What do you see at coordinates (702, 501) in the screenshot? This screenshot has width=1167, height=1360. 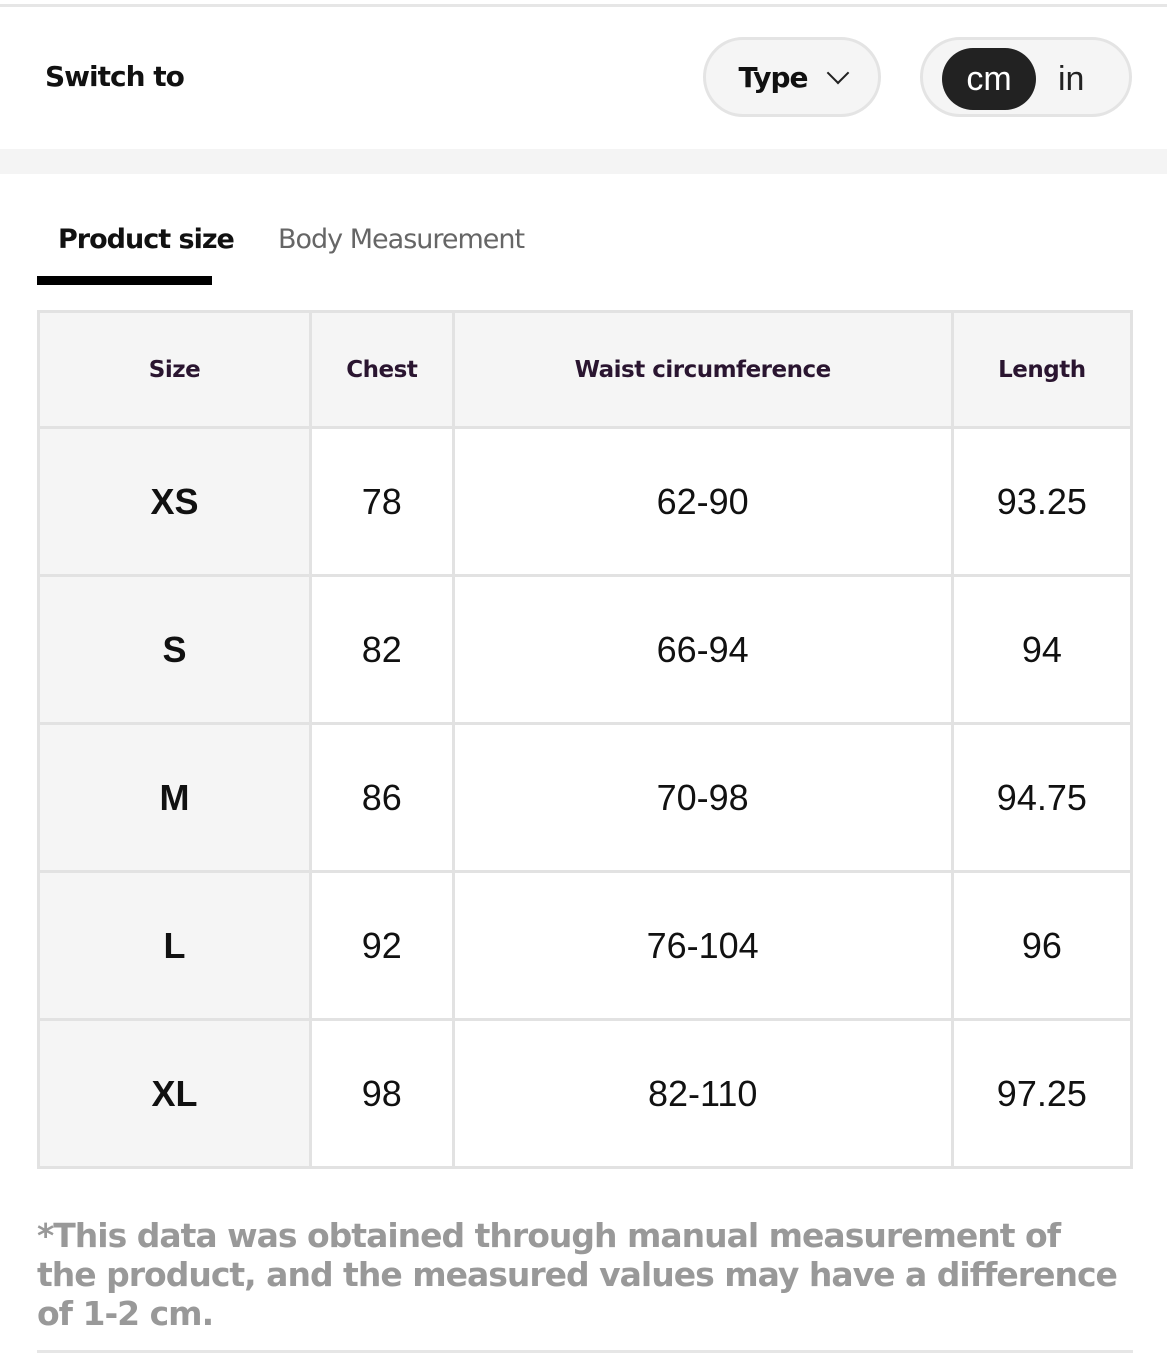 I see `waist-cell: 62-90` at bounding box center [702, 501].